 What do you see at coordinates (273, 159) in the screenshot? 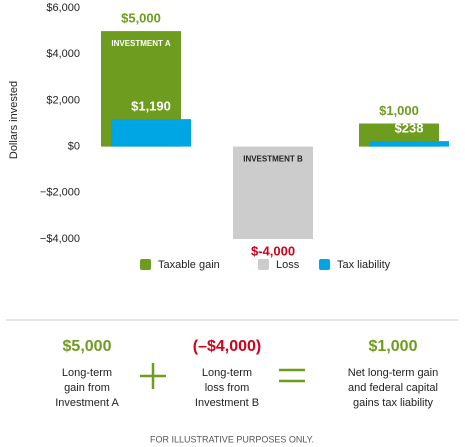
I see `category-label: INVESTMENT B` at bounding box center [273, 159].